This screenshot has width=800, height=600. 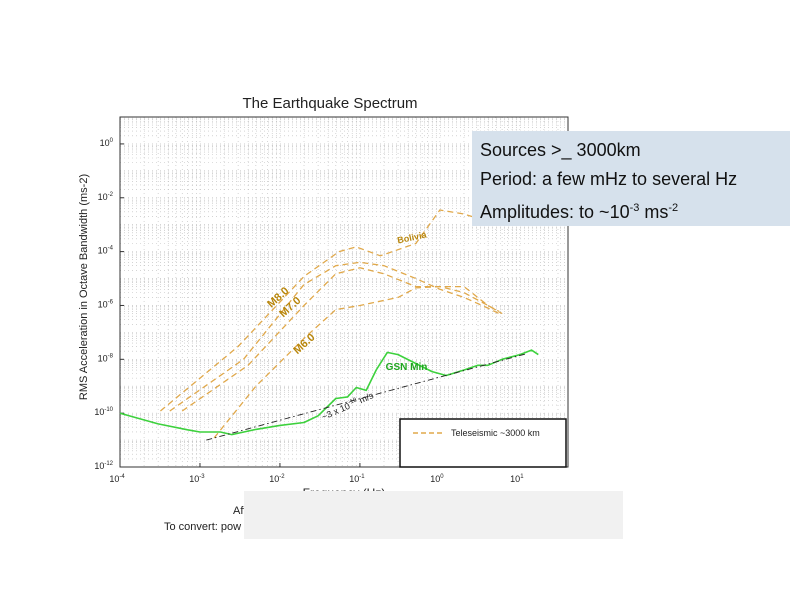 I want to click on x-tick-exponent: 1, so click(x=522, y=477).